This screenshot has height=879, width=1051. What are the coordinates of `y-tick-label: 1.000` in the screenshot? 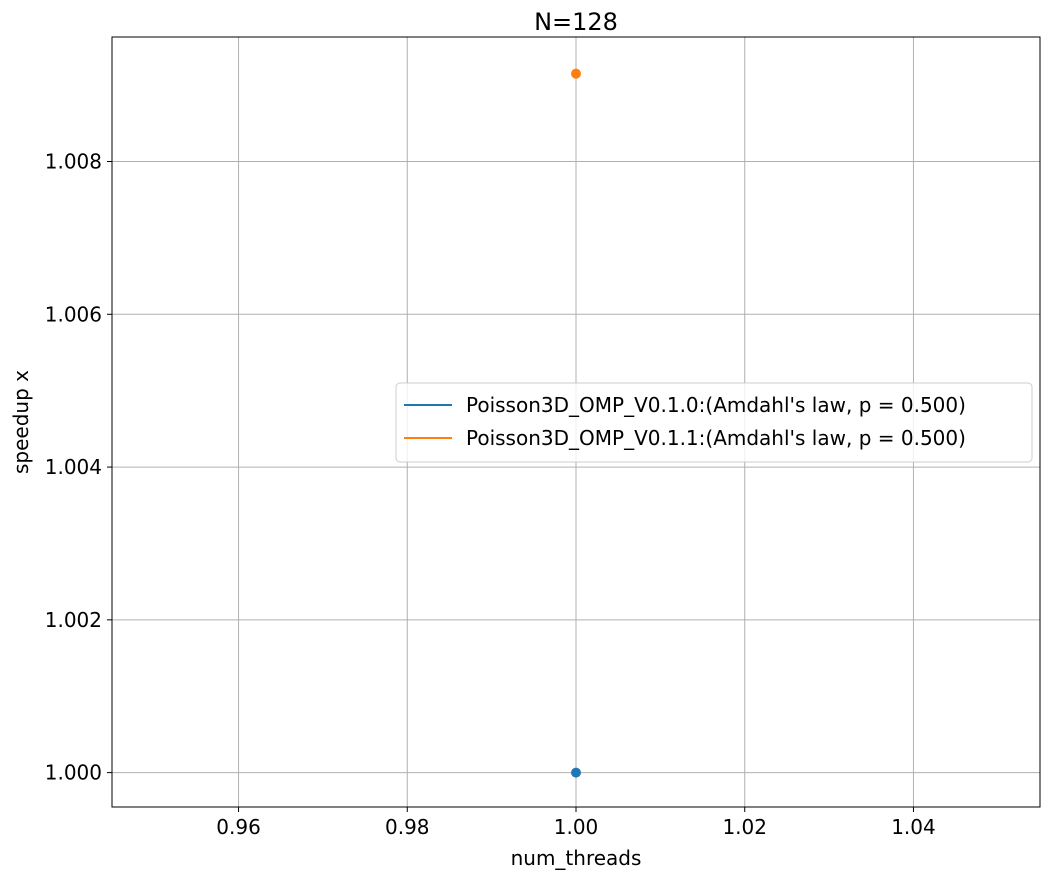 It's located at (73, 773).